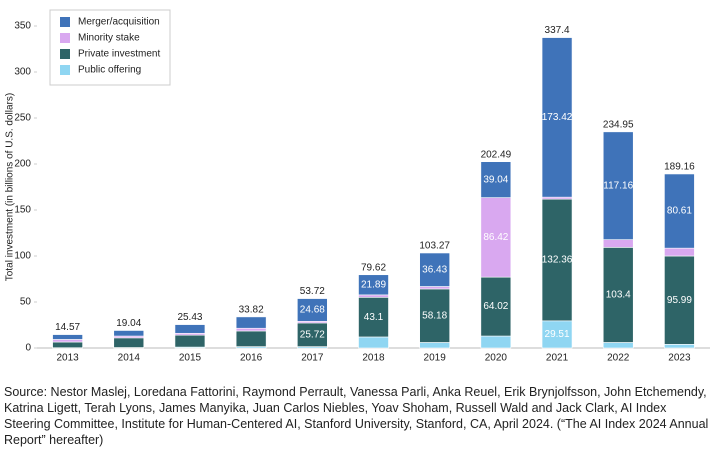 This screenshot has height=459, width=715. What do you see at coordinates (557, 30) in the screenshot?
I see `total-label: 337.4` at bounding box center [557, 30].